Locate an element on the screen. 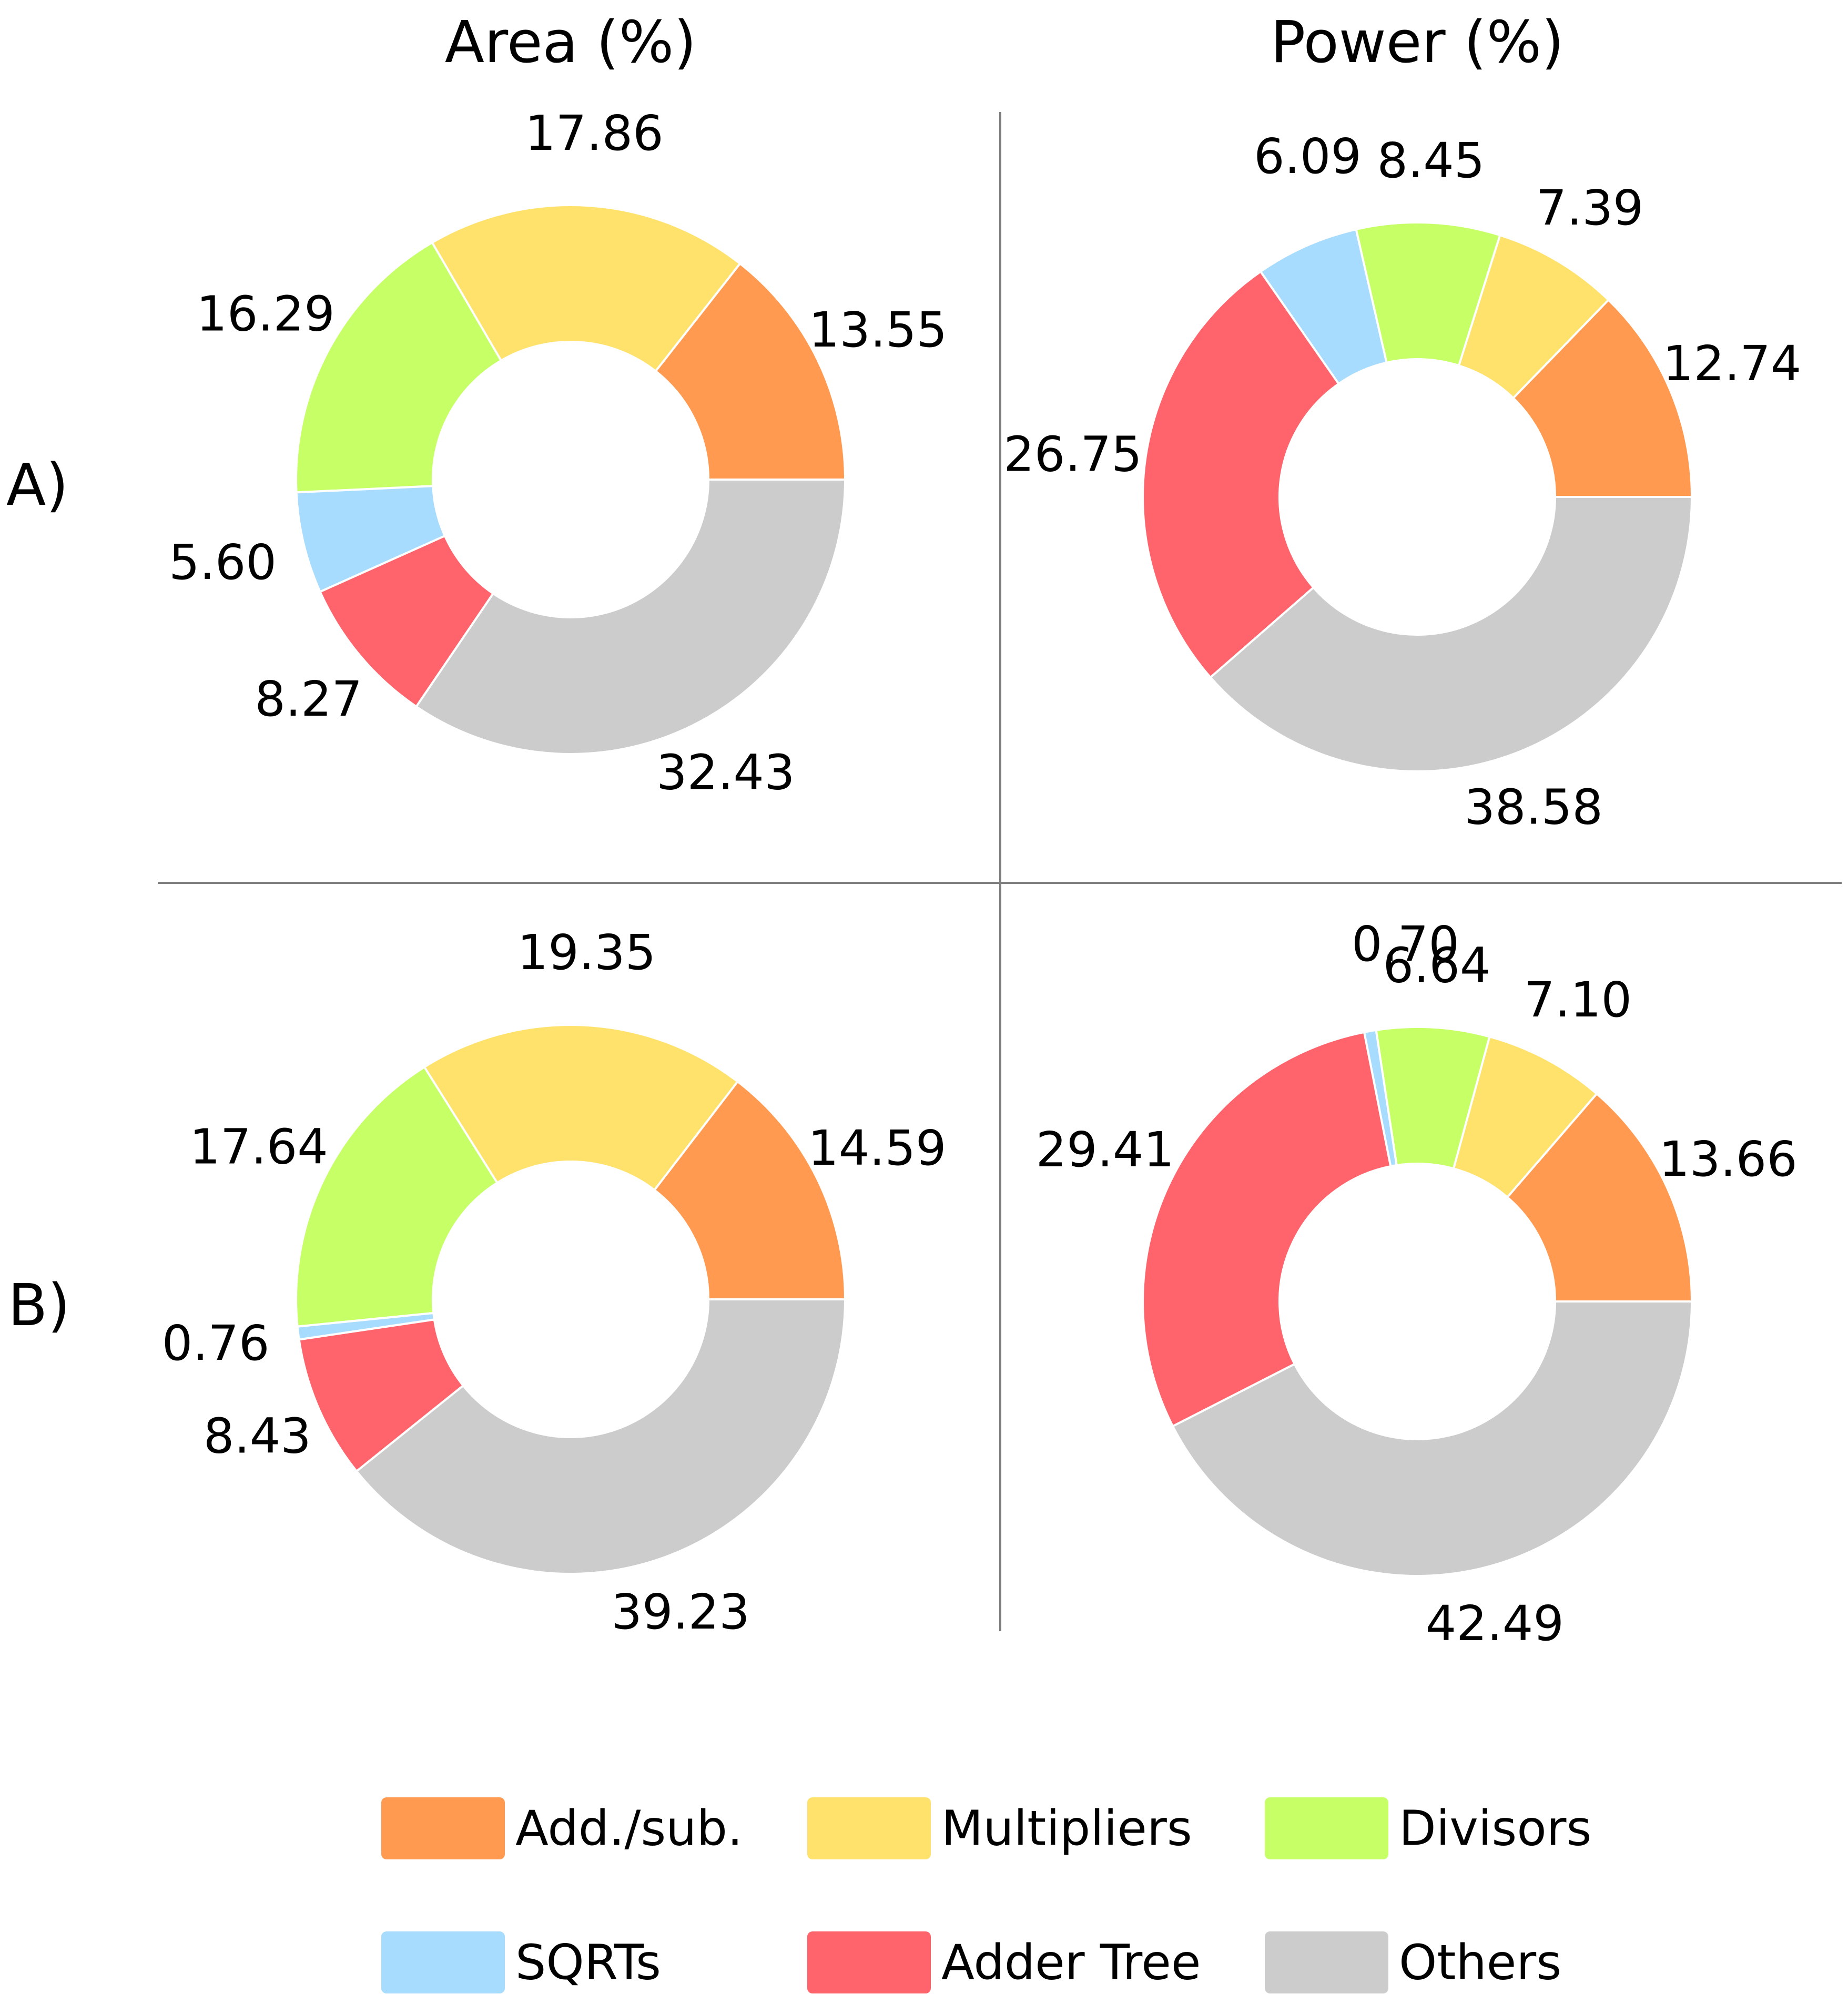 The width and height of the screenshot is (1848, 1994). value-label-add-sub: 13.55 is located at coordinates (878, 330).